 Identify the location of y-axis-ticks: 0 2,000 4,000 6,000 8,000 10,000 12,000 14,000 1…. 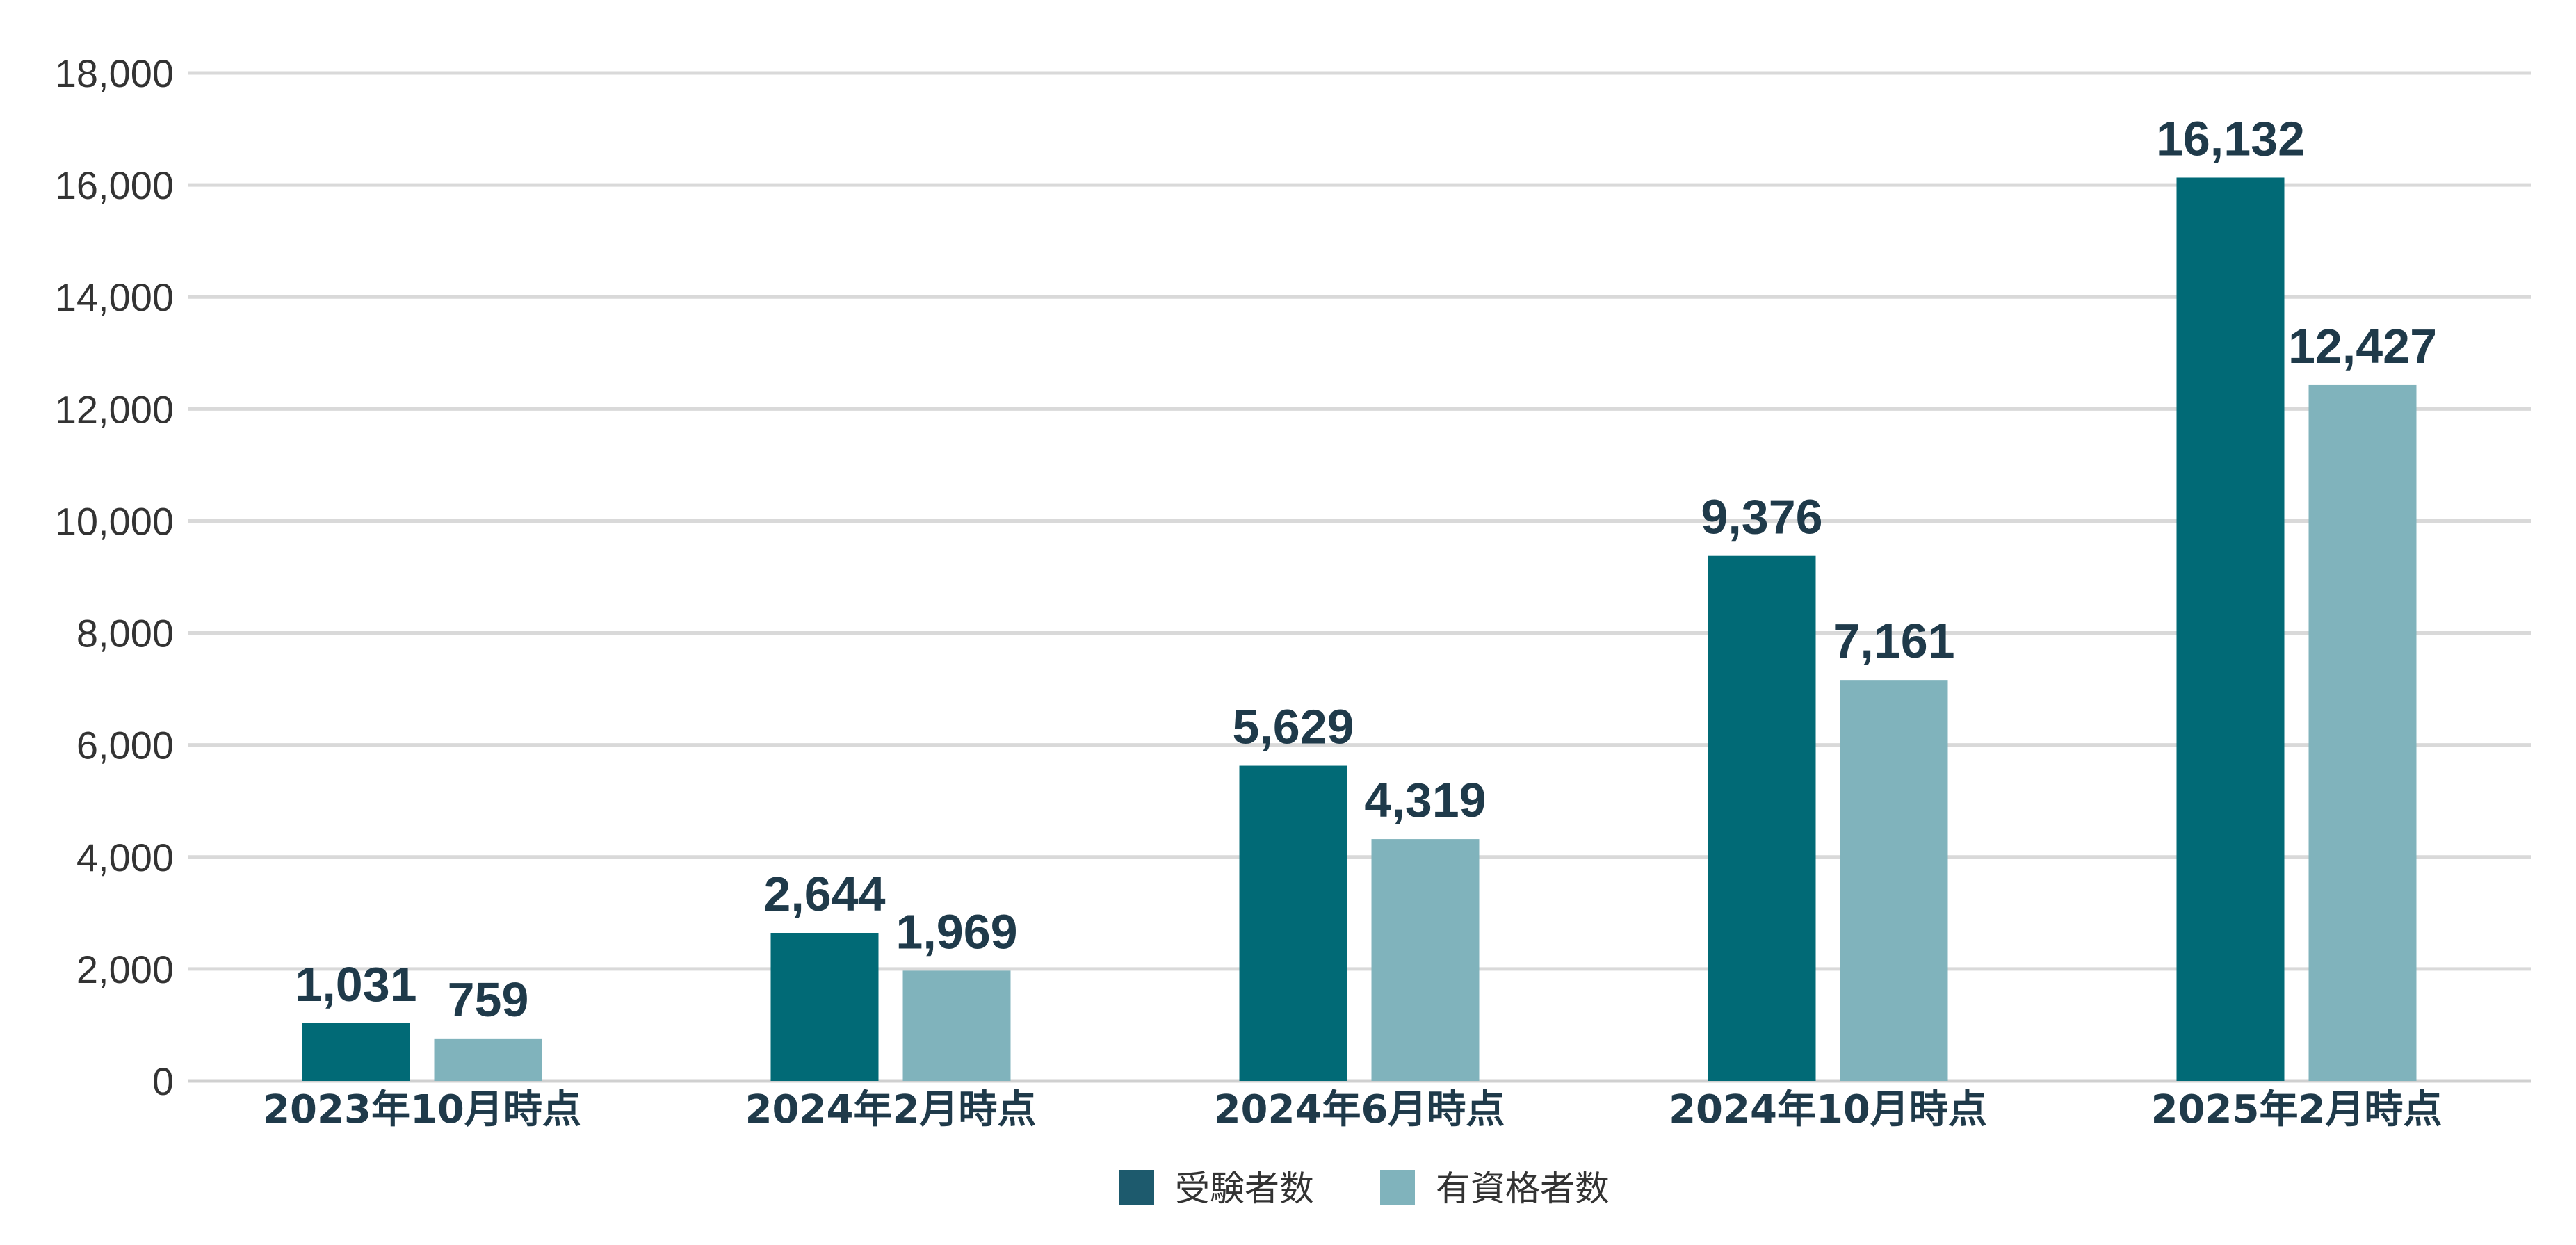
(114, 577).